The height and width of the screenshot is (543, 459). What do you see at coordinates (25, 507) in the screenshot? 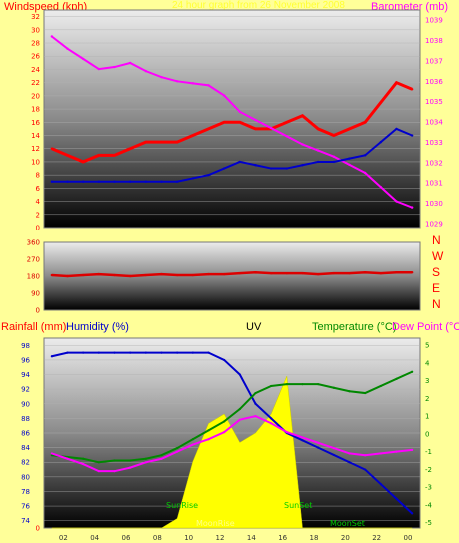
I see `humidity-tick-label: 76` at bounding box center [25, 507].